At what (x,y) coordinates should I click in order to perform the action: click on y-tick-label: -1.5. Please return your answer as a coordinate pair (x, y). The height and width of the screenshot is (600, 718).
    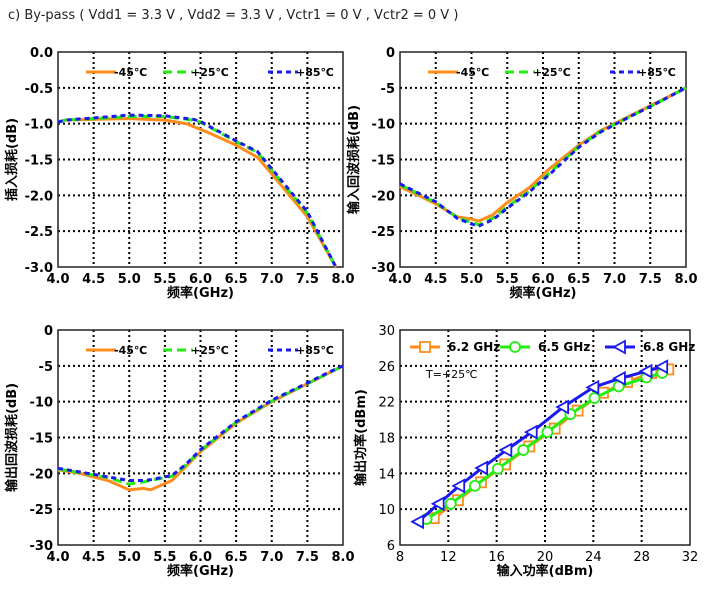
    Looking at the image, I should click on (39, 161).